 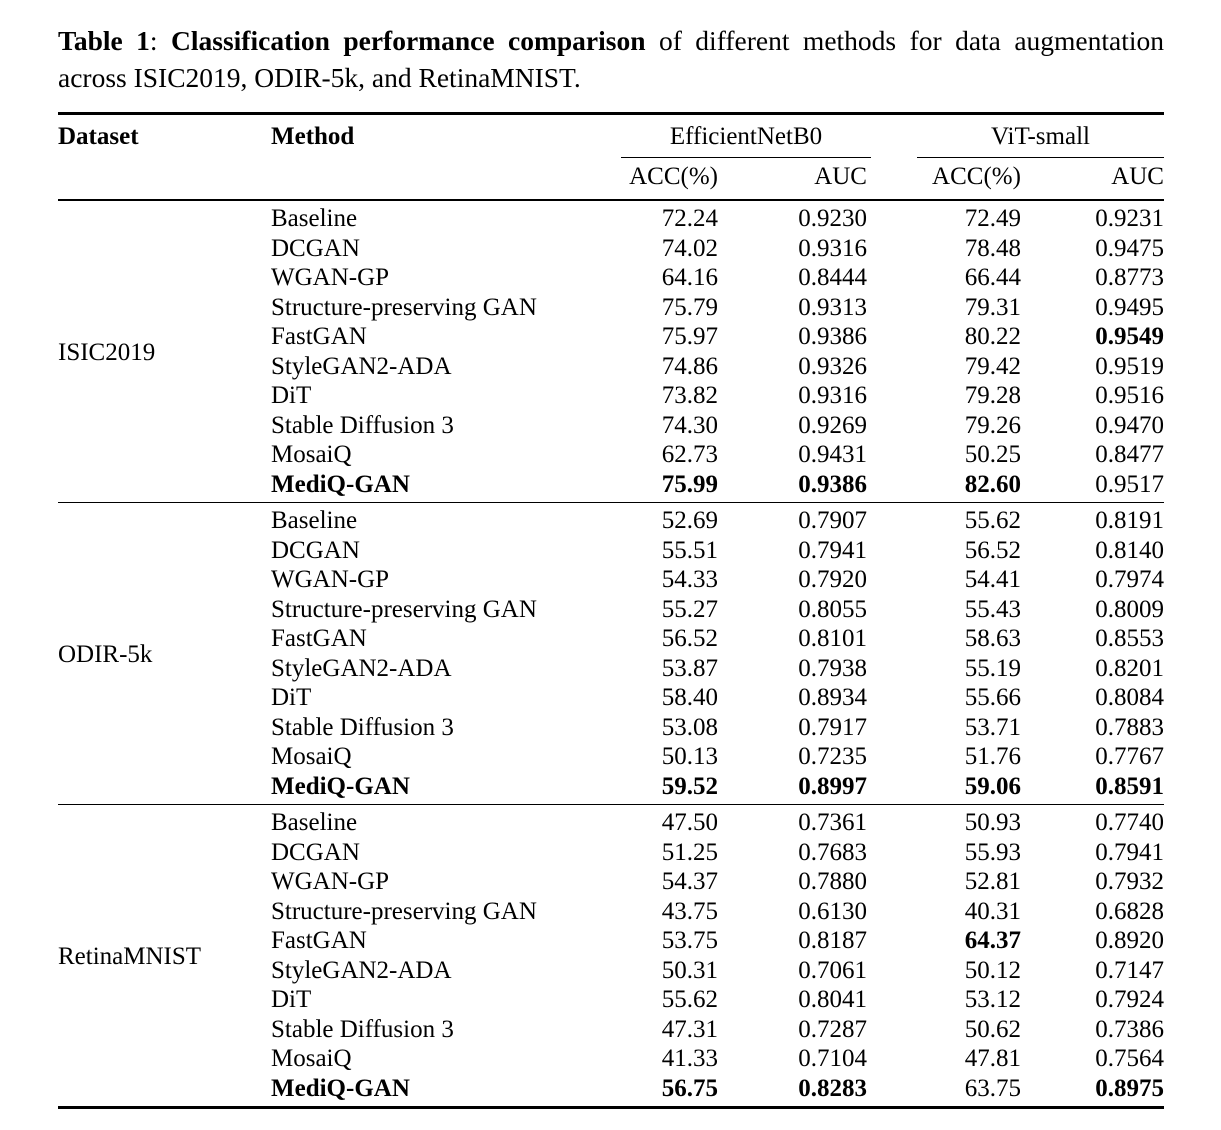 I want to click on table-row: DCGAN 74.02 0.9316 78.48 0.9475, so click(x=611, y=249).